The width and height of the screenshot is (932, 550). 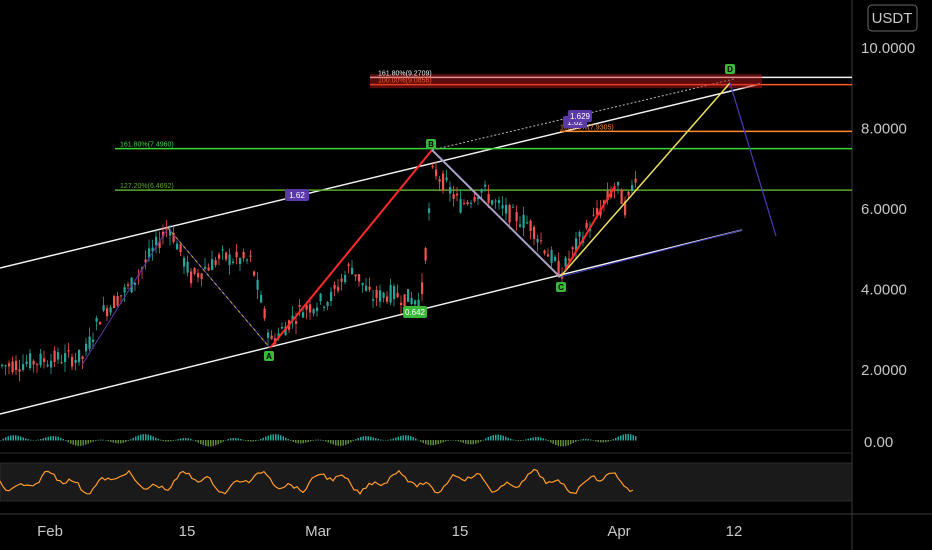 I want to click on x-tick-label: Apr, so click(x=618, y=531).